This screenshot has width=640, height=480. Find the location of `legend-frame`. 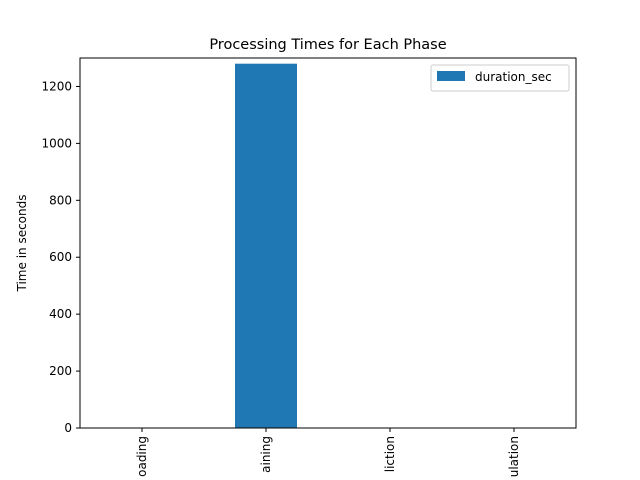

legend-frame is located at coordinates (500, 78).